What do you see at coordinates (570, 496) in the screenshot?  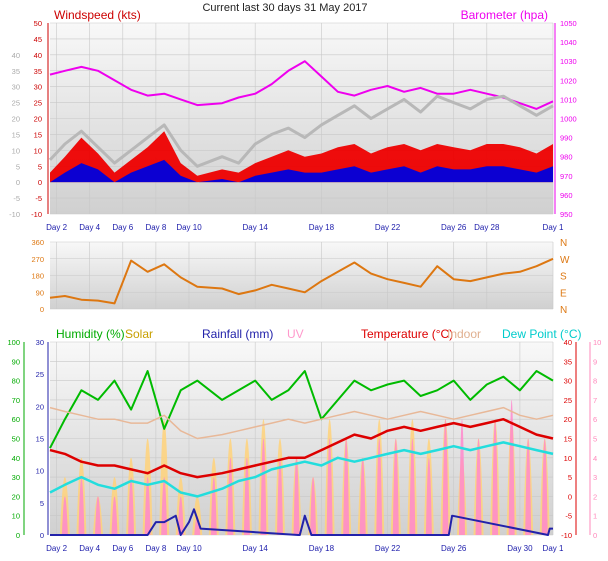 I see `temperature-tick: 0` at bounding box center [570, 496].